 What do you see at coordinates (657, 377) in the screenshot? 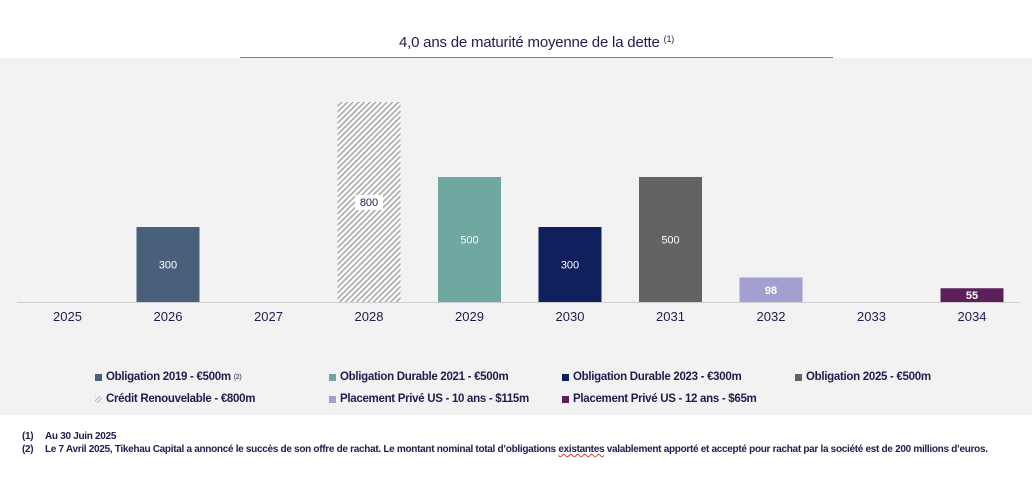
I see `legend-label: Obligation Durable 2023 - €300m` at bounding box center [657, 377].